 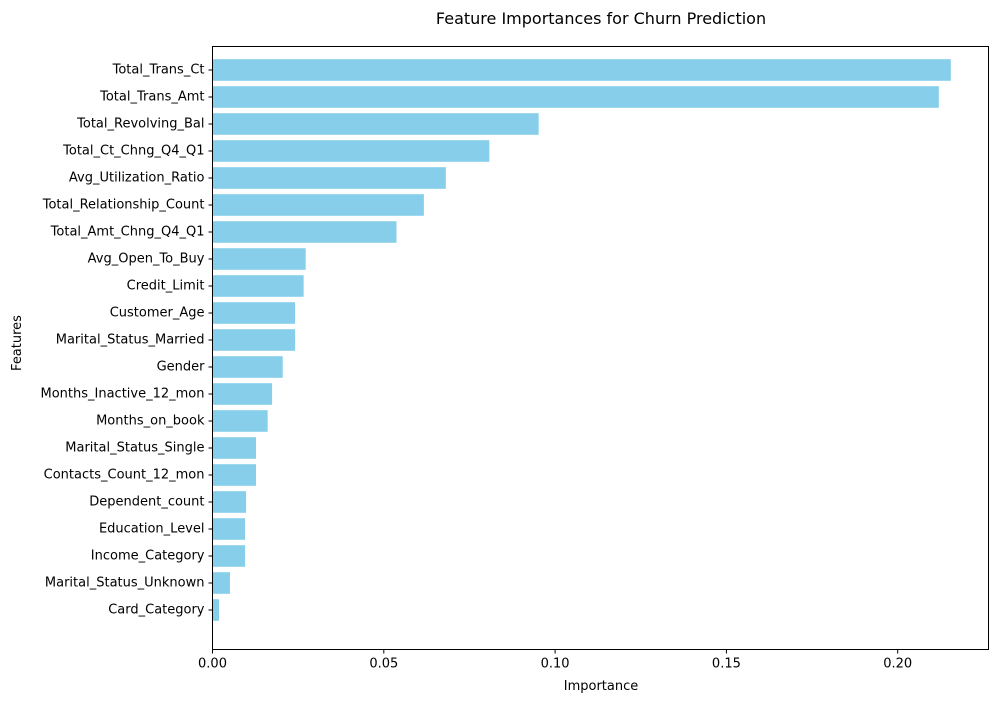 I want to click on y-tick-label: Total_Trans_Ct, so click(x=158, y=70).